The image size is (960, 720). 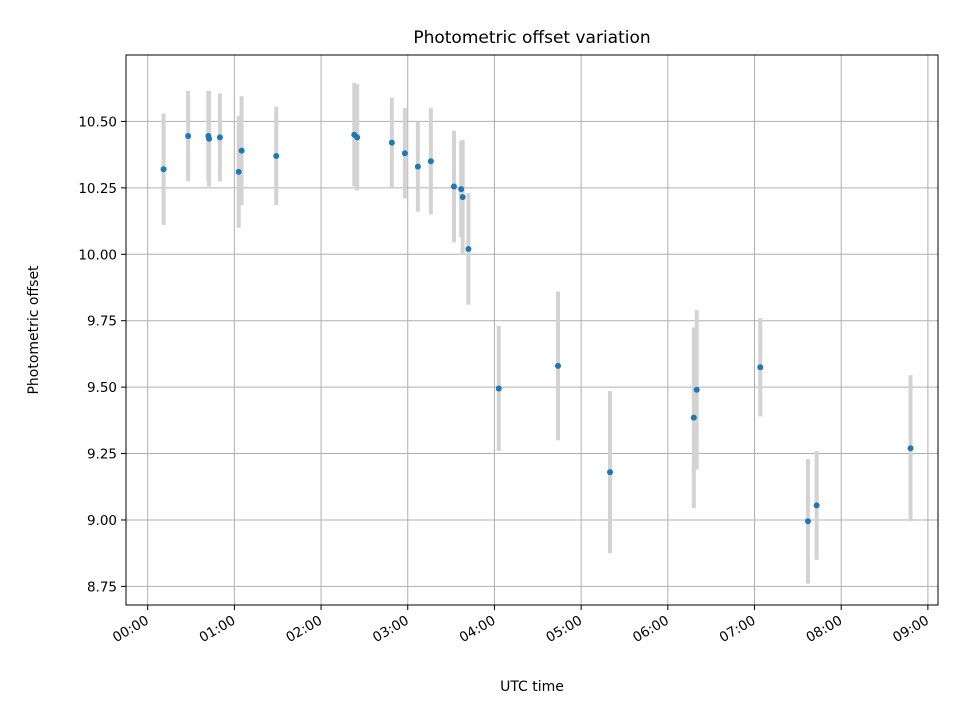 What do you see at coordinates (97, 189) in the screenshot?
I see `y-tick-label: 10.25` at bounding box center [97, 189].